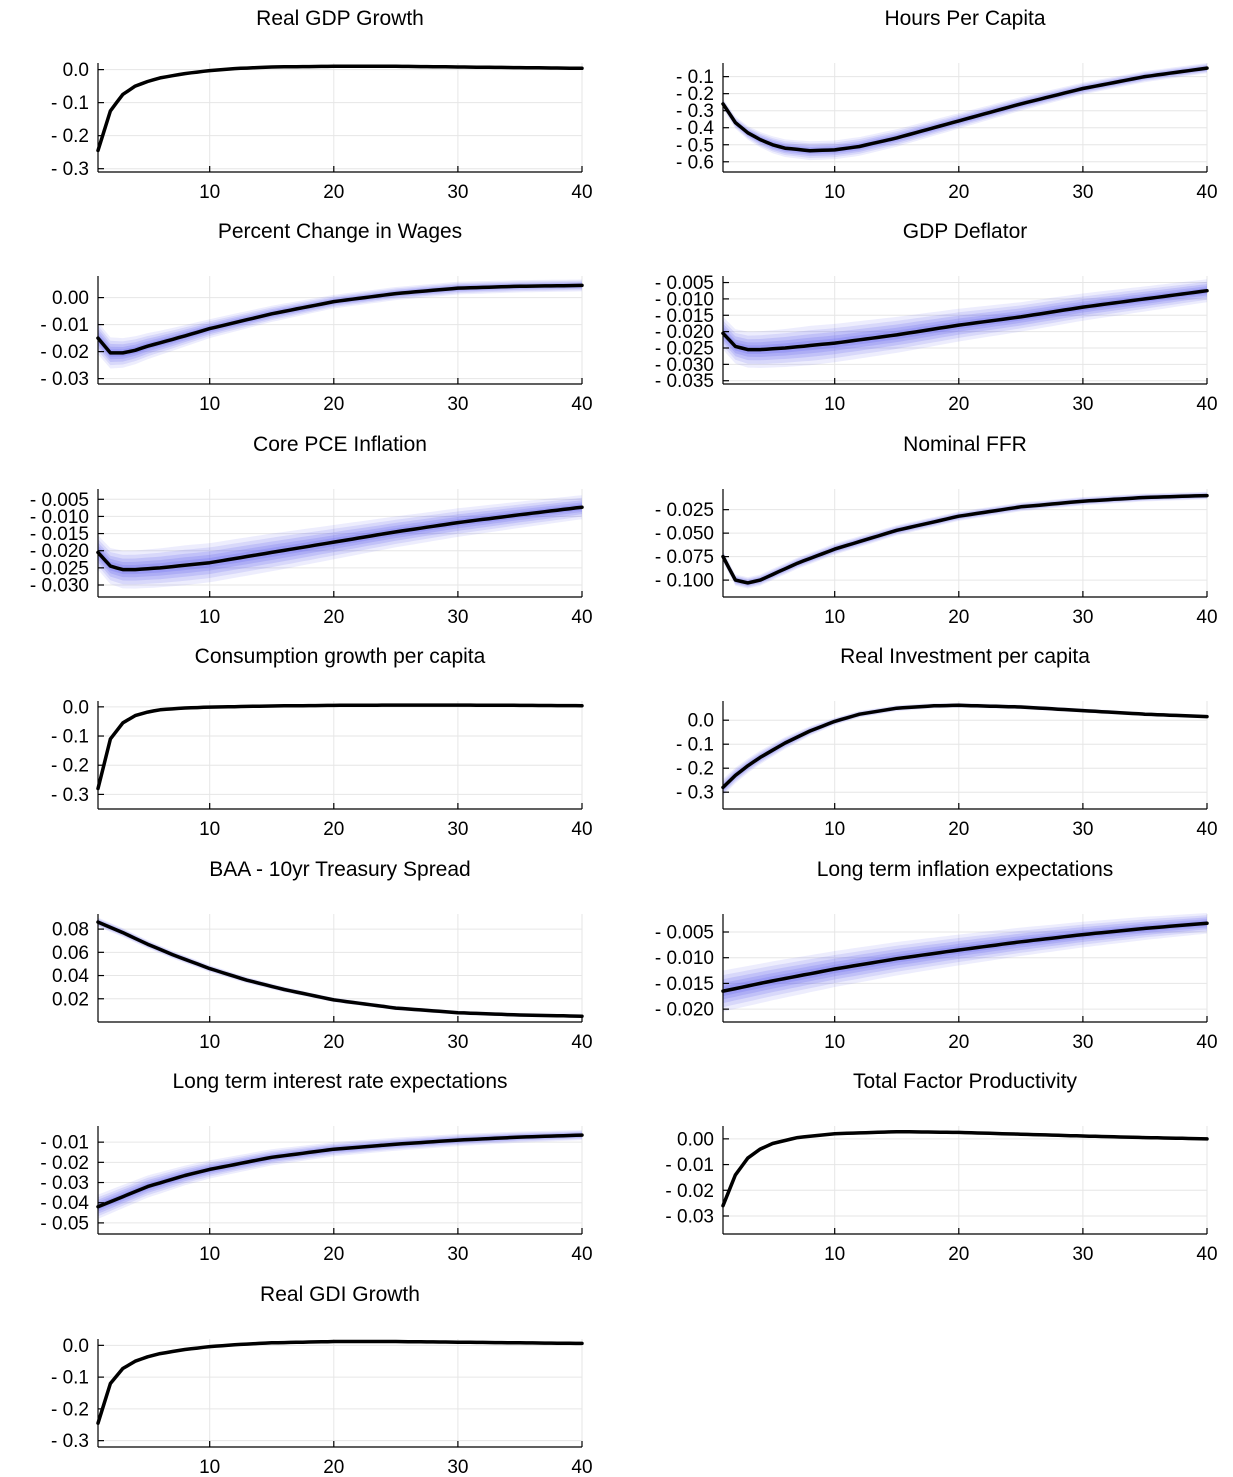  What do you see at coordinates (695, 162) in the screenshot?
I see `y-tick-label: - 0.6` at bounding box center [695, 162].